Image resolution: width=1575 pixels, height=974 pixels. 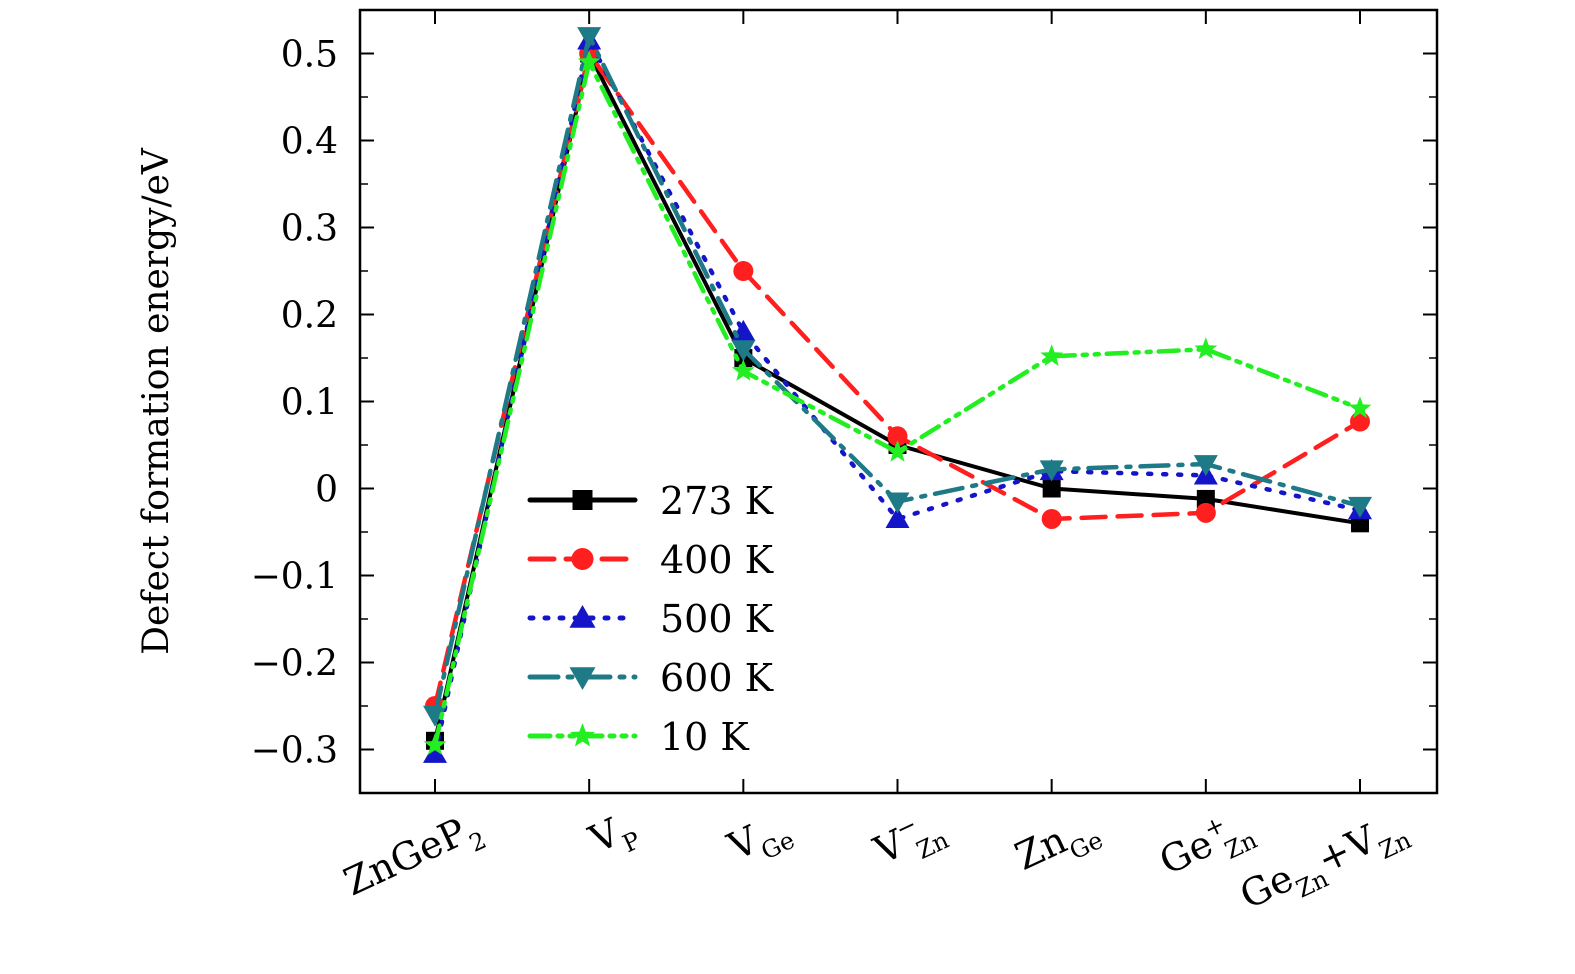 What do you see at coordinates (405, 857) in the screenshot?
I see `x-category-label-part: ZnGeP` at bounding box center [405, 857].